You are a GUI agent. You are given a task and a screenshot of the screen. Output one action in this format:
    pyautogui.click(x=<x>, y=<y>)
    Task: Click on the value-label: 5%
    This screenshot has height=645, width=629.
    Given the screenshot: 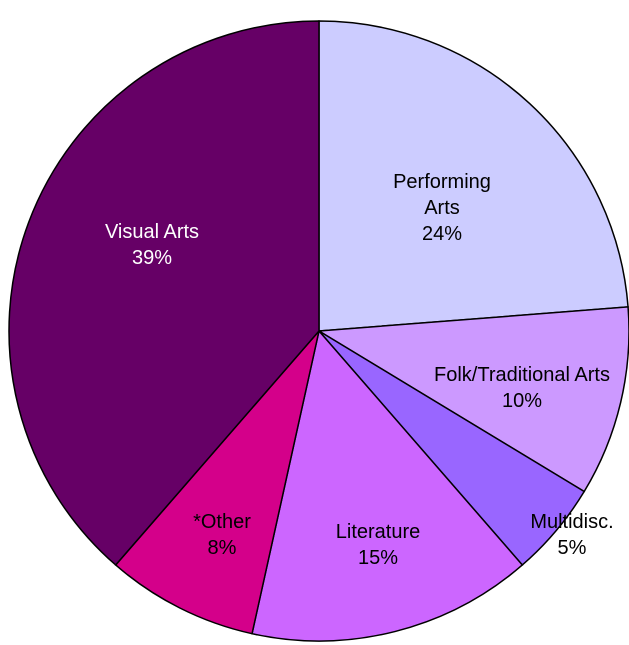 What is the action you would take?
    pyautogui.click(x=572, y=548)
    